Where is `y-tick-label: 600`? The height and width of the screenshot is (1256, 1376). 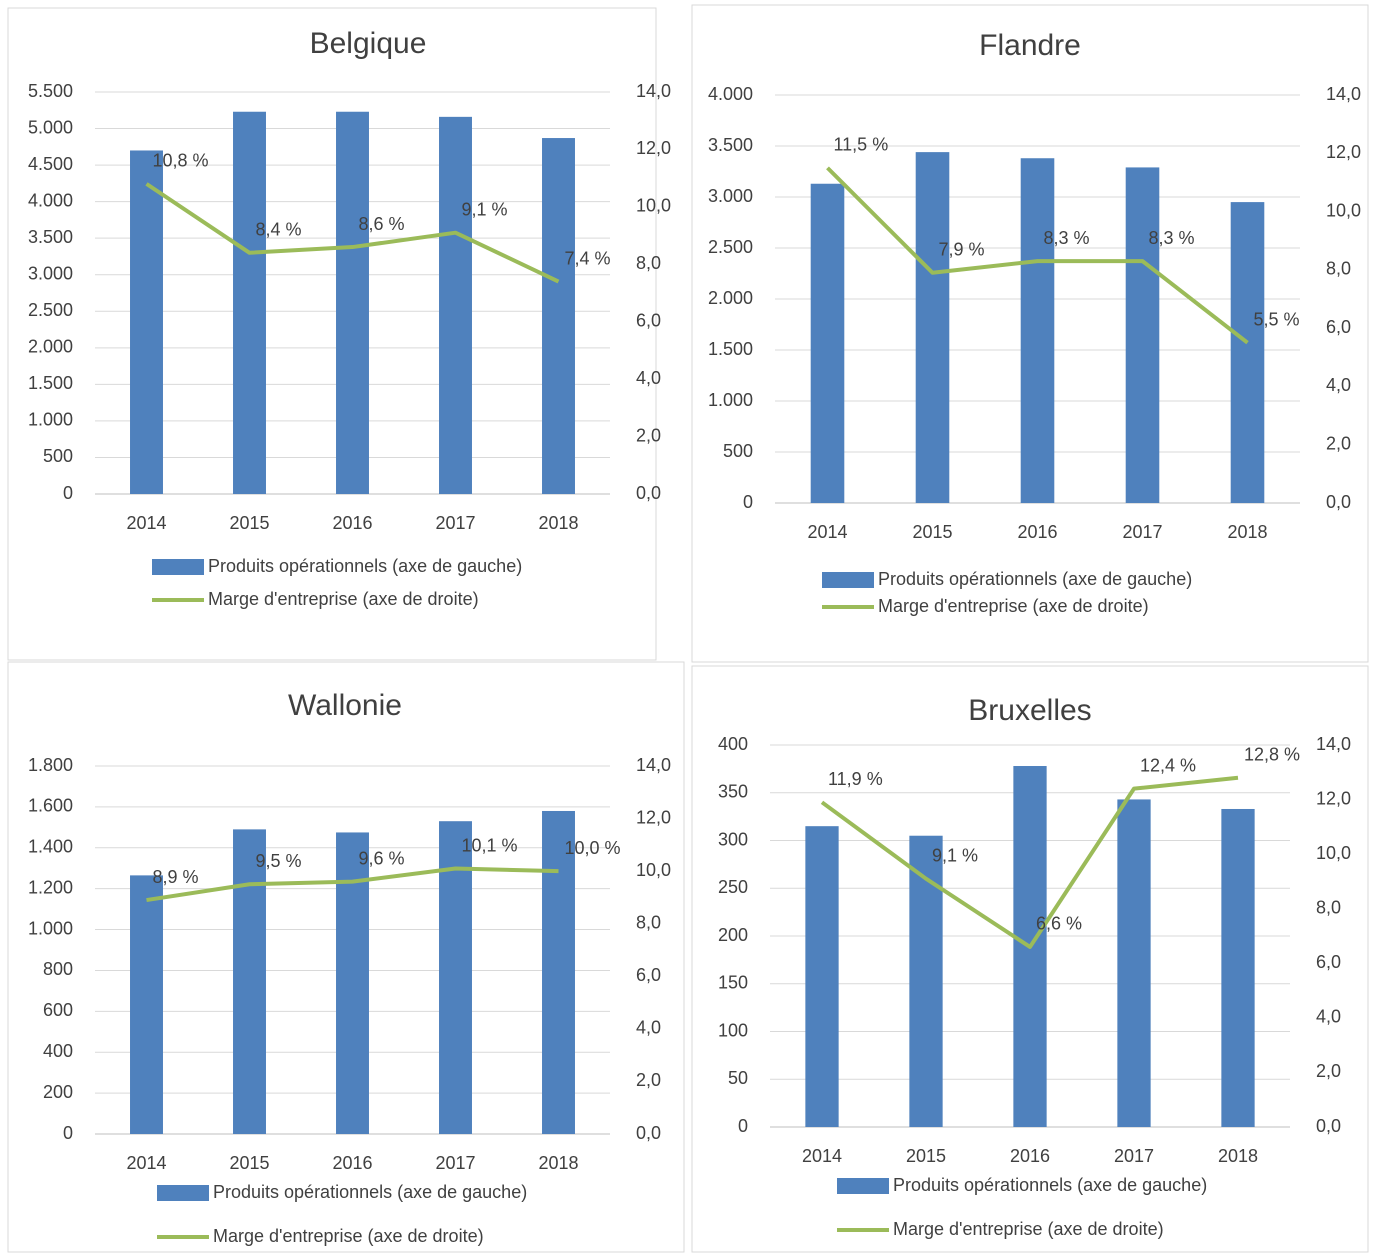
y-tick-label: 600 is located at coordinates (58, 1010).